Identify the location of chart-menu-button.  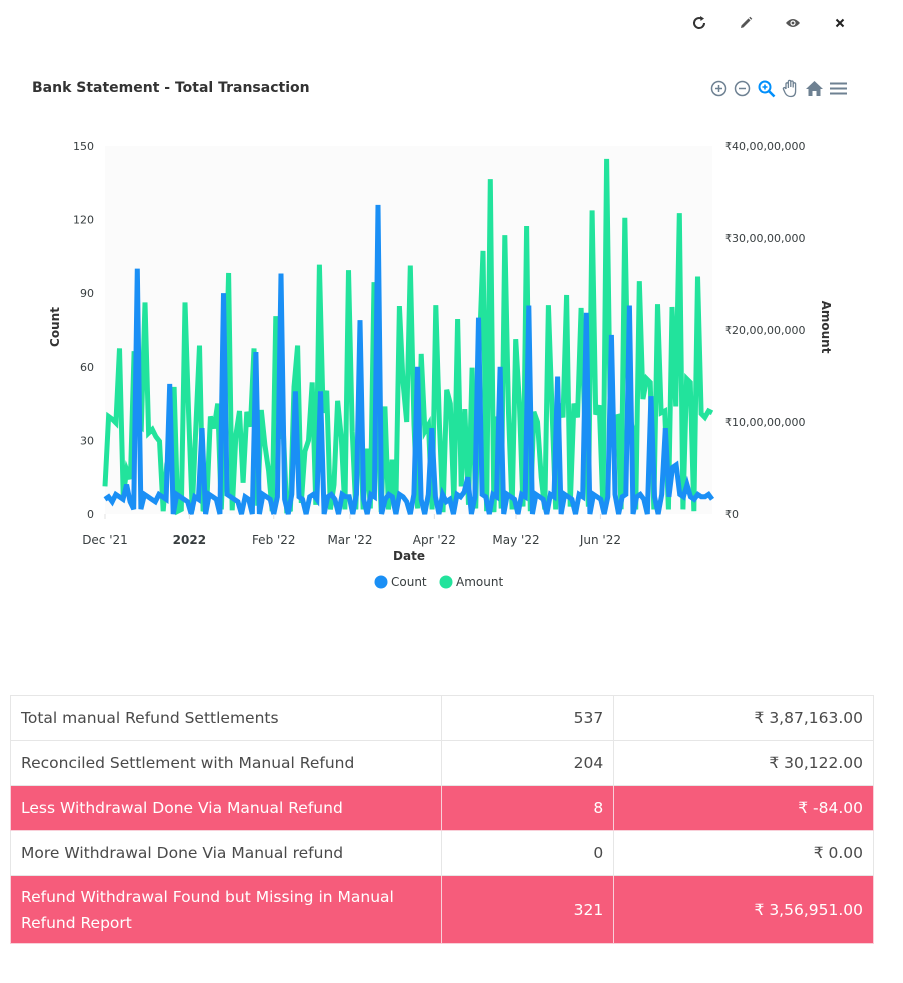
(838, 88).